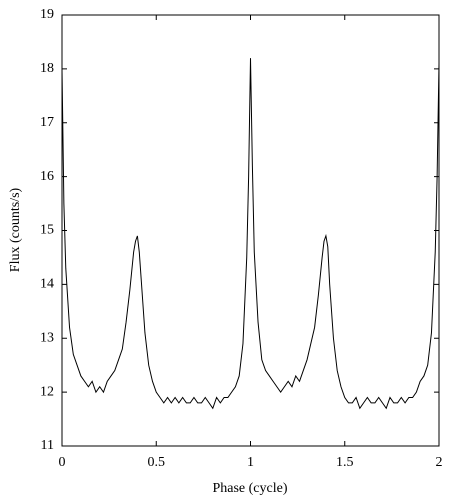 The height and width of the screenshot is (501, 456). I want to click on x-axis-label: Phase (cycle), so click(249, 488).